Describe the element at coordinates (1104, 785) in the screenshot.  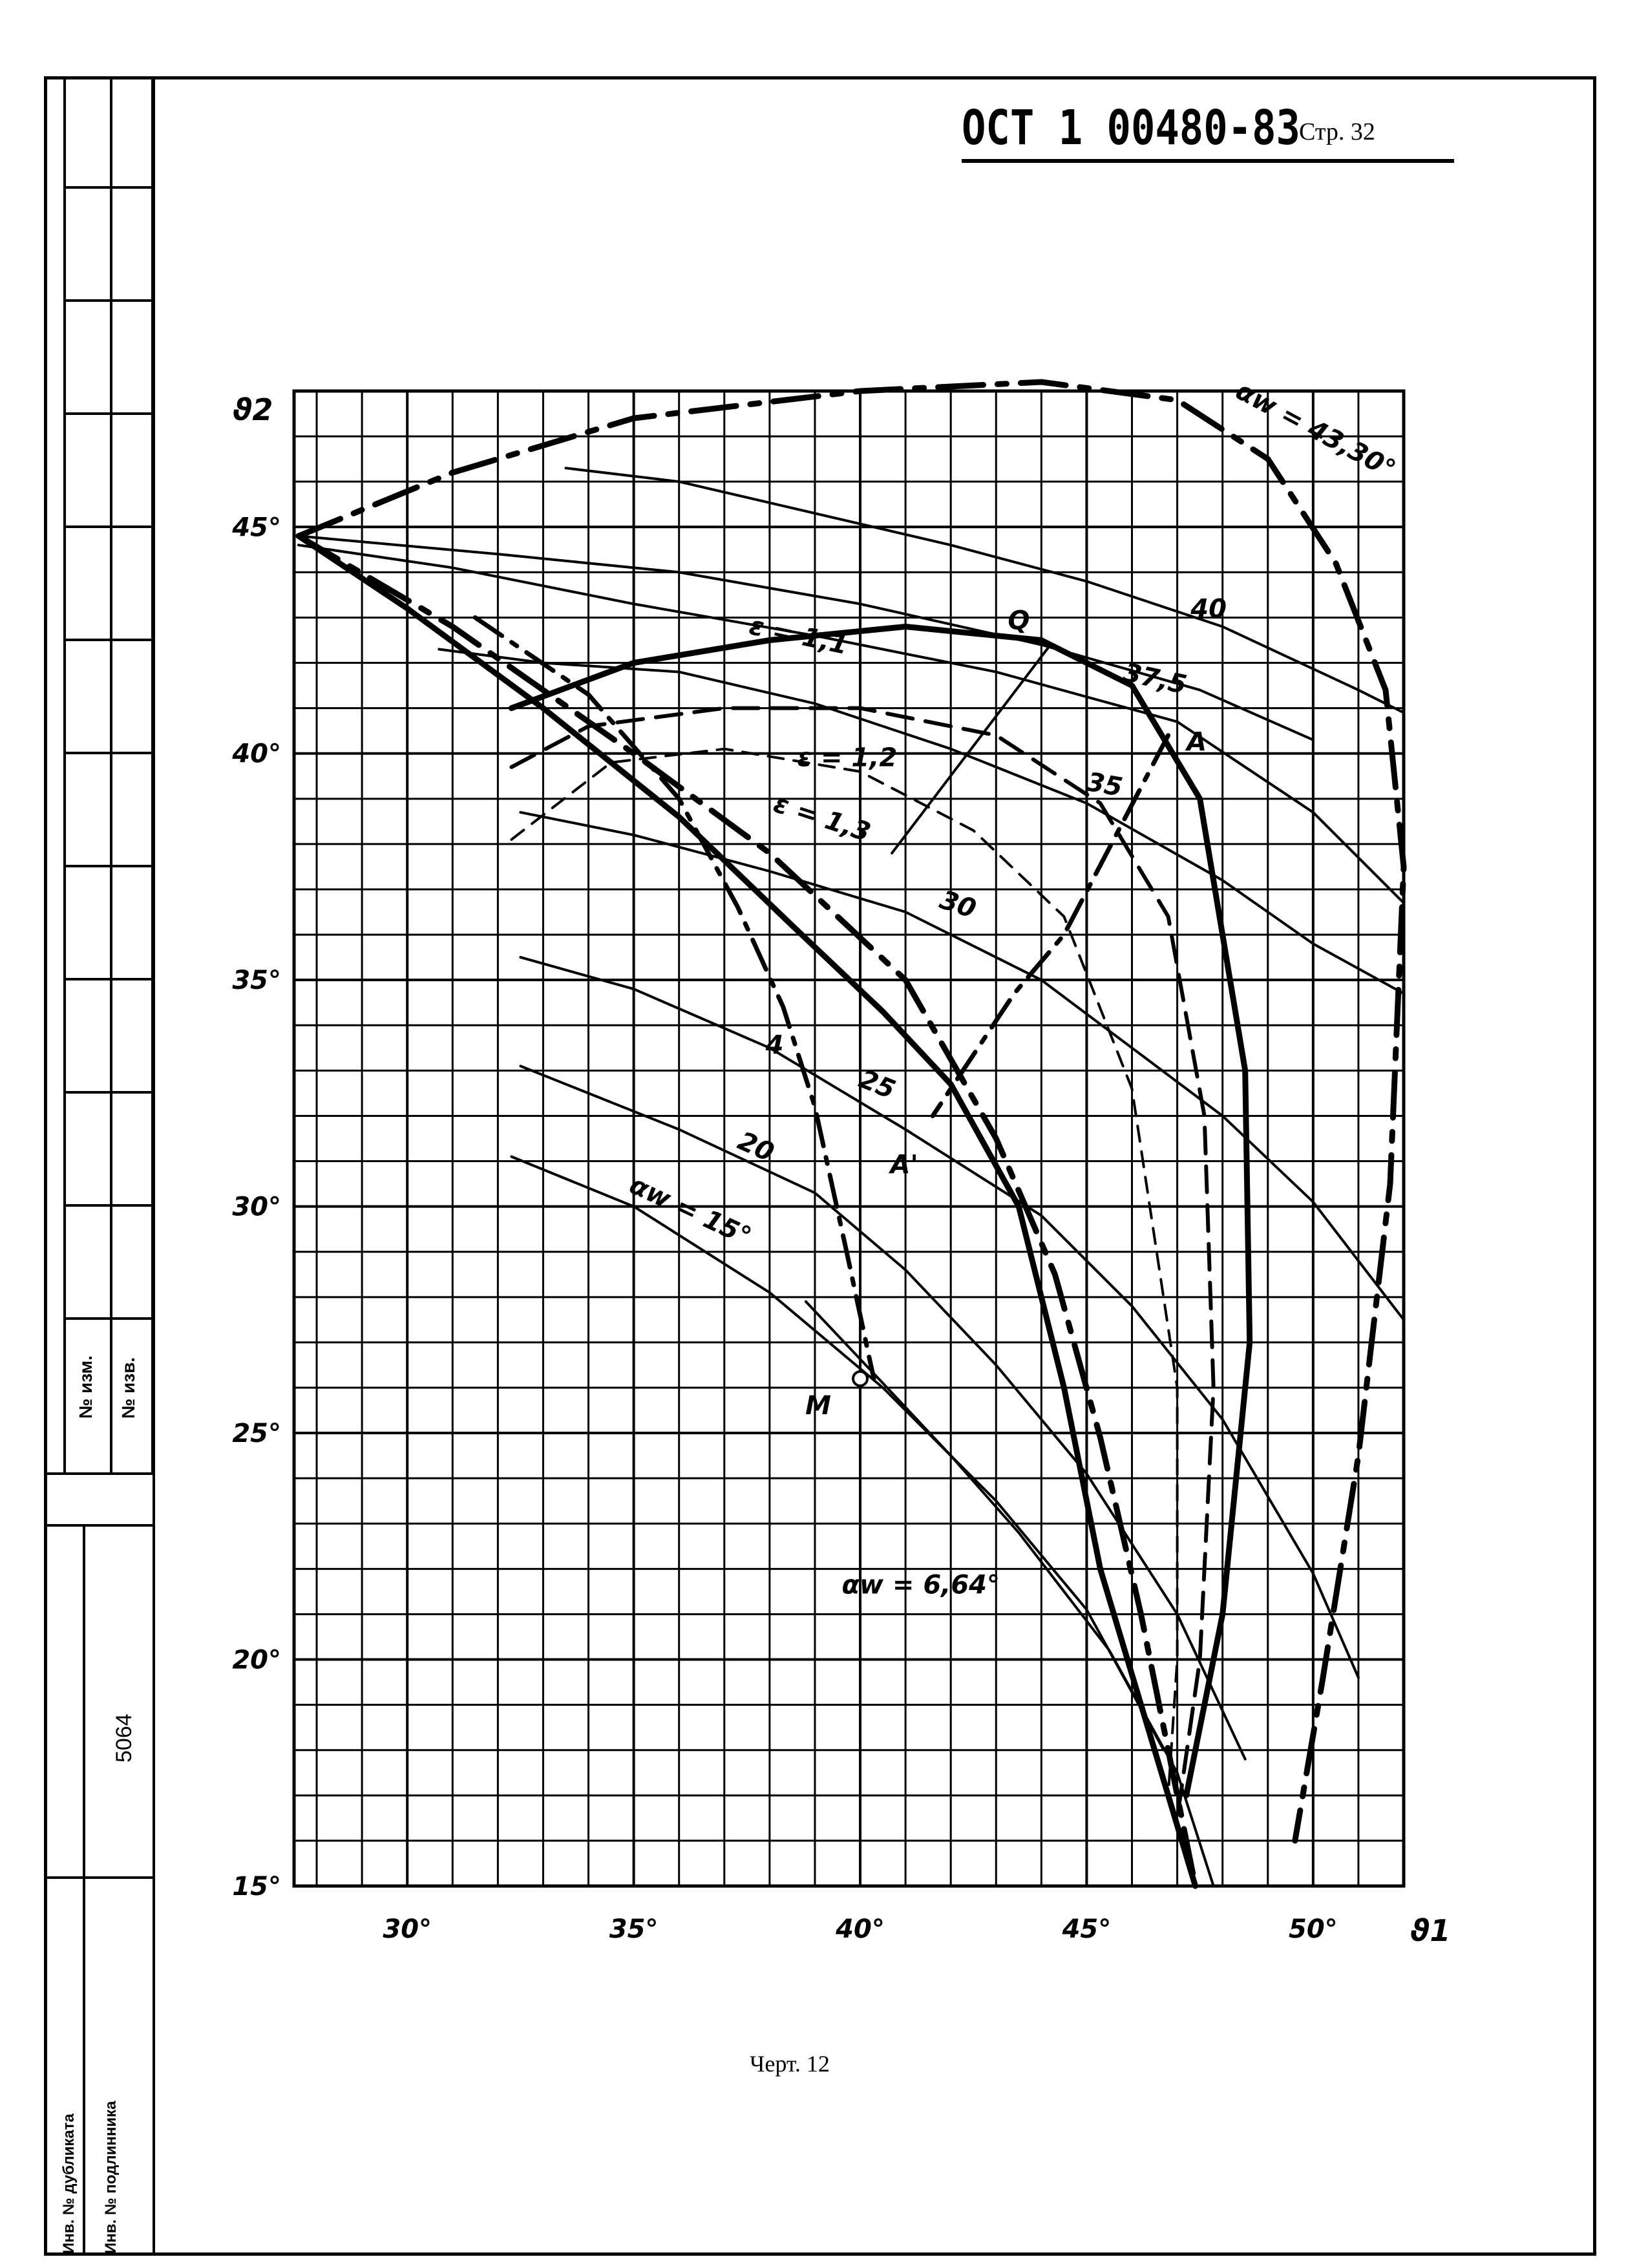
I see `series-label: 35` at that location.